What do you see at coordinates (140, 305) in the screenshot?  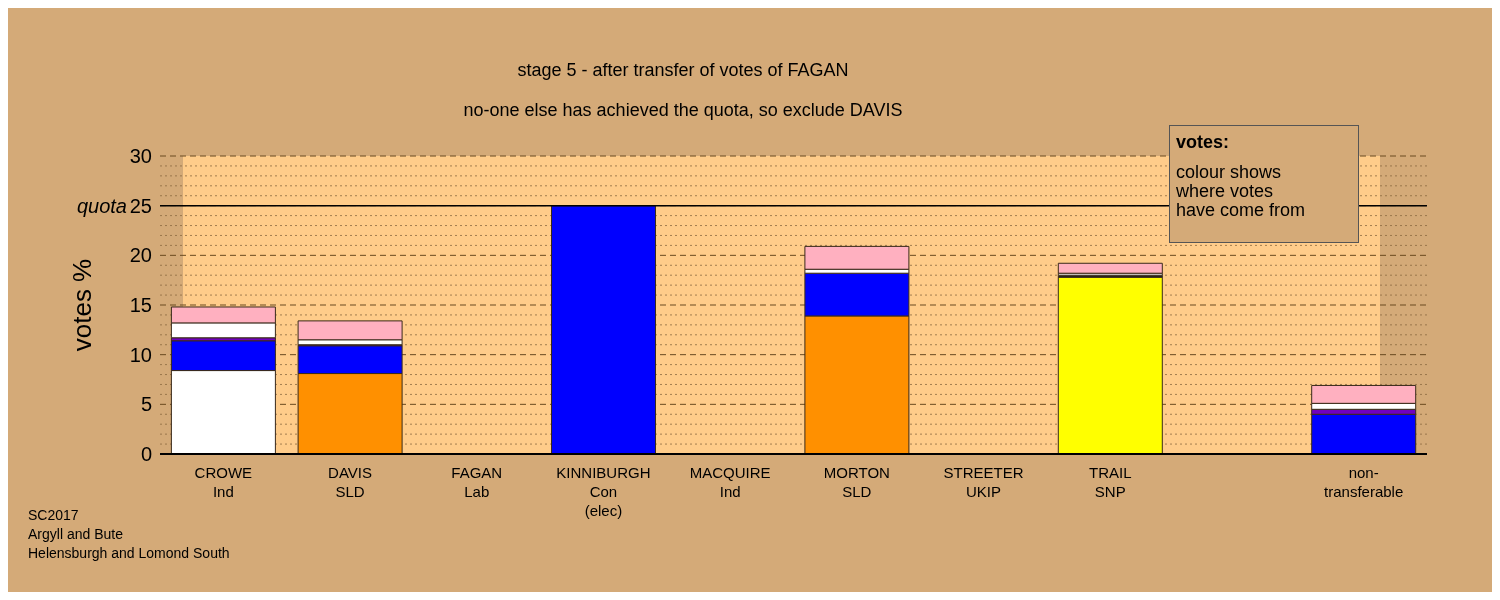 I see `y-tick-label: 15` at bounding box center [140, 305].